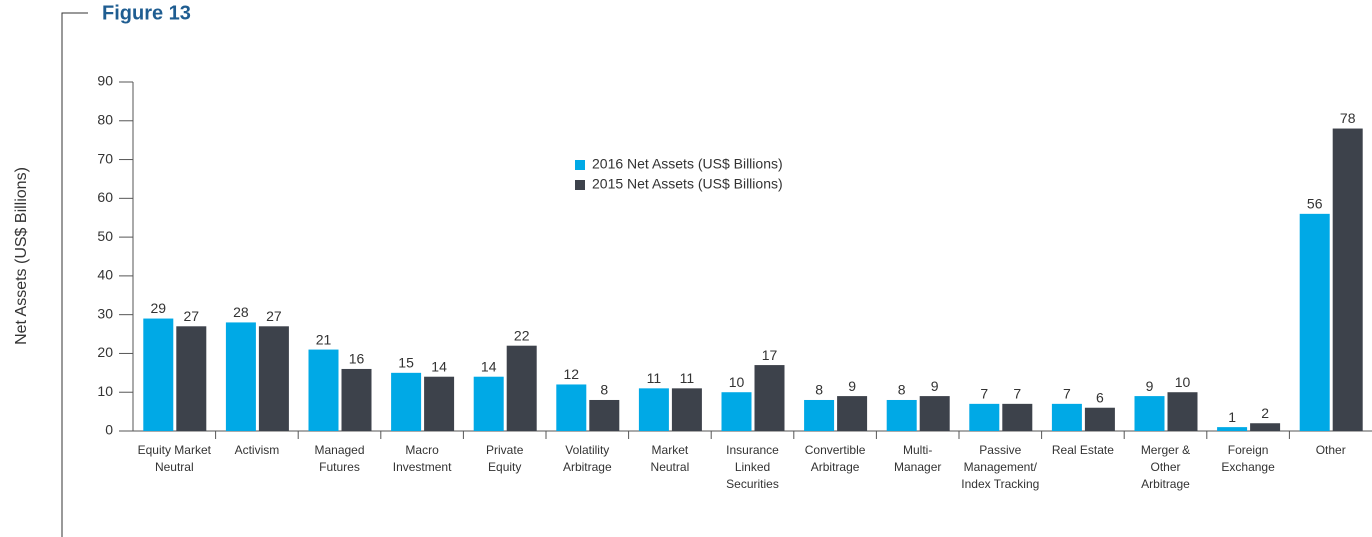 This screenshot has width=1372, height=537. I want to click on data-label: 21, so click(324, 339).